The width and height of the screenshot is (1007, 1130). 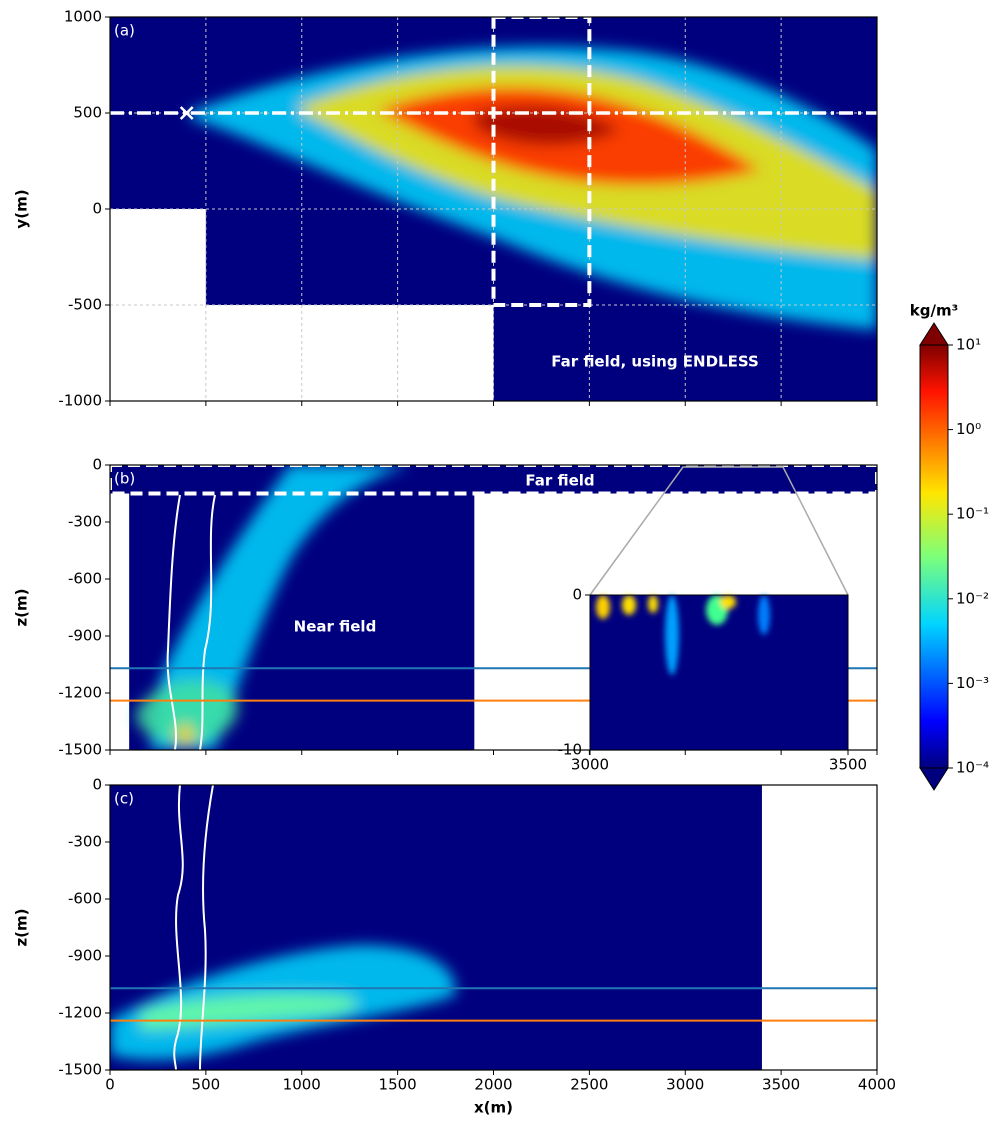 I want to click on x-tick-label: 2500, so click(x=589, y=1085).